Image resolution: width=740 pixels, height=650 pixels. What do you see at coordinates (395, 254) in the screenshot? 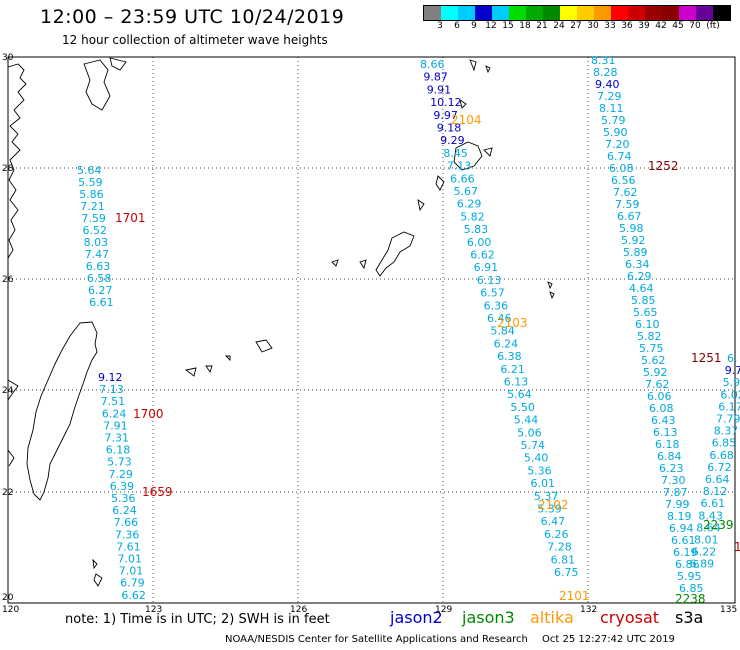
I see `okinawa-outline` at bounding box center [395, 254].